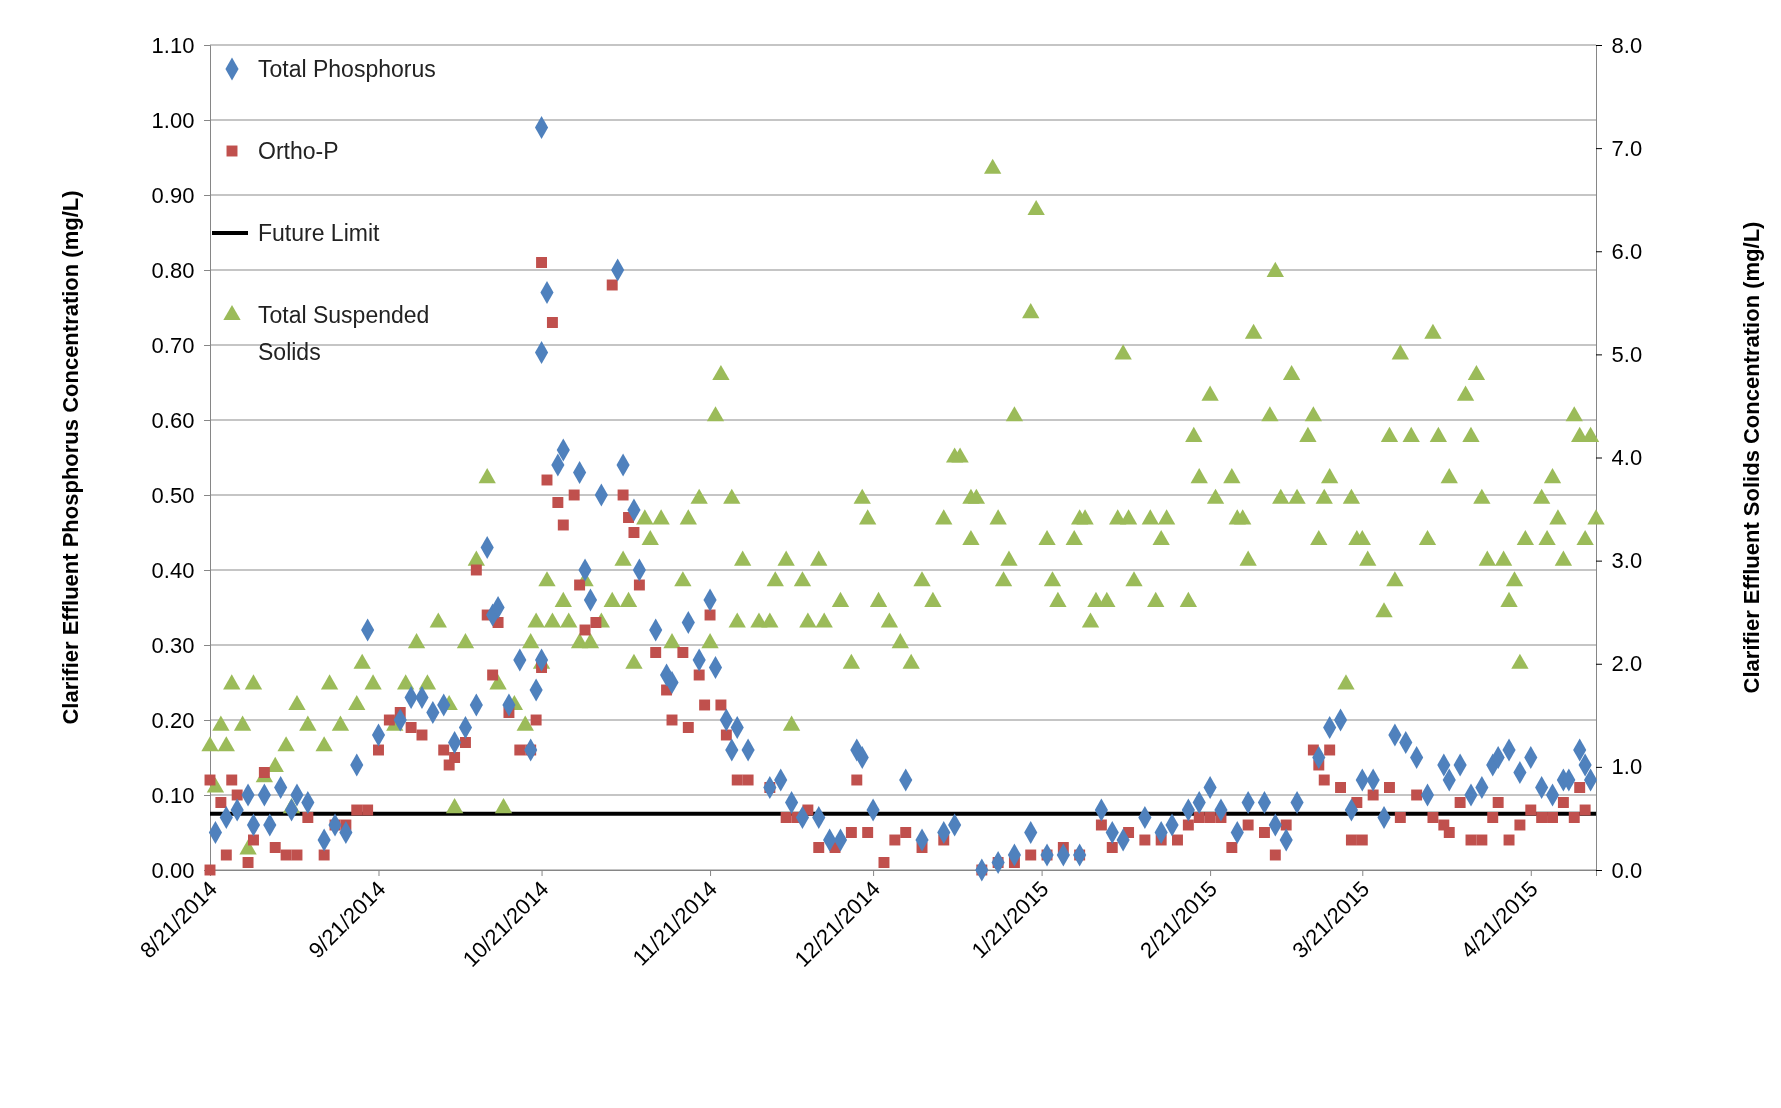 Image resolution: width=1781 pixels, height=1108 pixels. I want to click on legend-label: Total Suspended Solids, so click(344, 333).